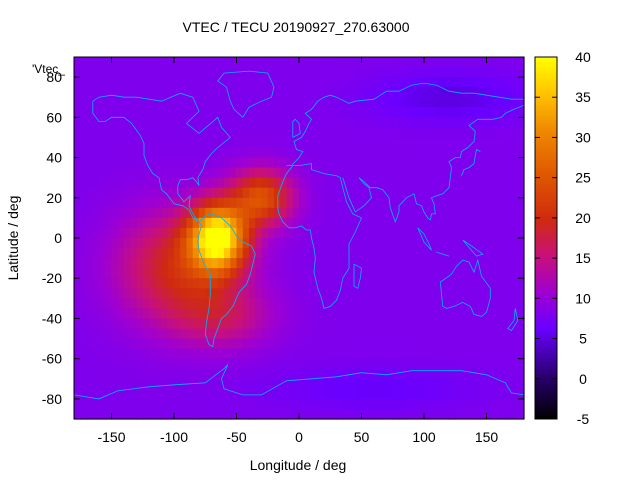 Image resolution: width=640 pixels, height=480 pixels. What do you see at coordinates (583, 379) in the screenshot?
I see `colorbar-tick-label: 0` at bounding box center [583, 379].